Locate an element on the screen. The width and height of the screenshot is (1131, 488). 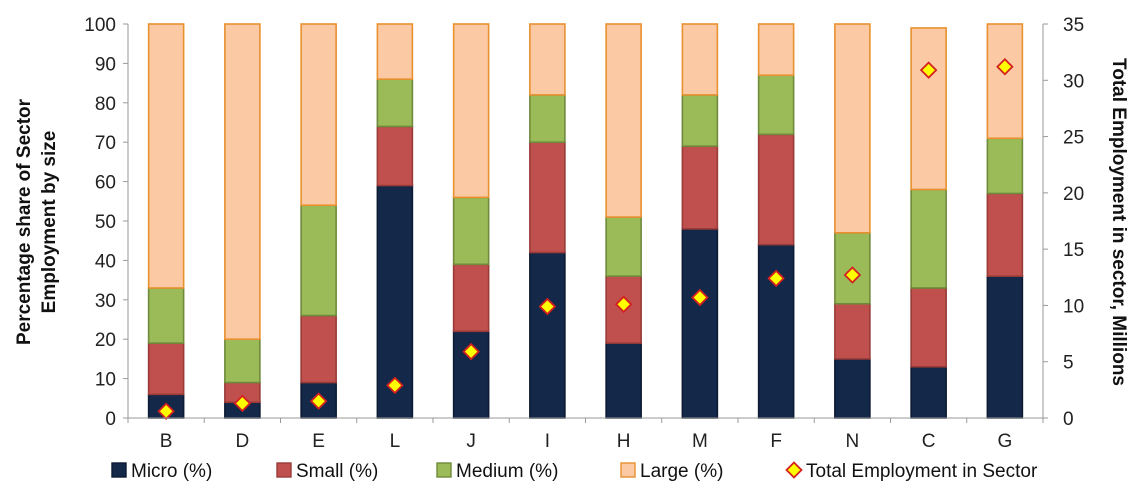
y-axis-title-line-1: Percentage share of Sector is located at coordinates (24, 221).